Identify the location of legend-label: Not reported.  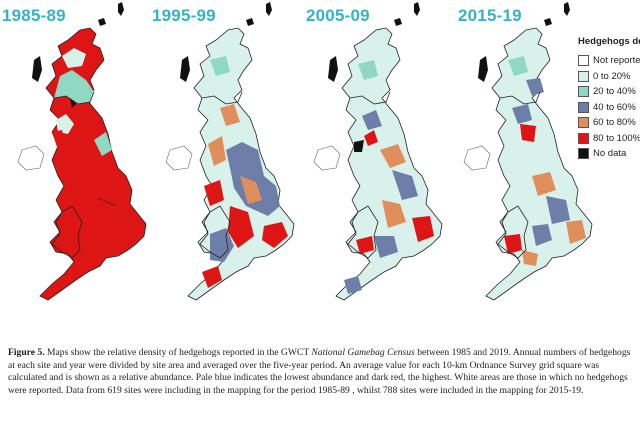
(616, 61).